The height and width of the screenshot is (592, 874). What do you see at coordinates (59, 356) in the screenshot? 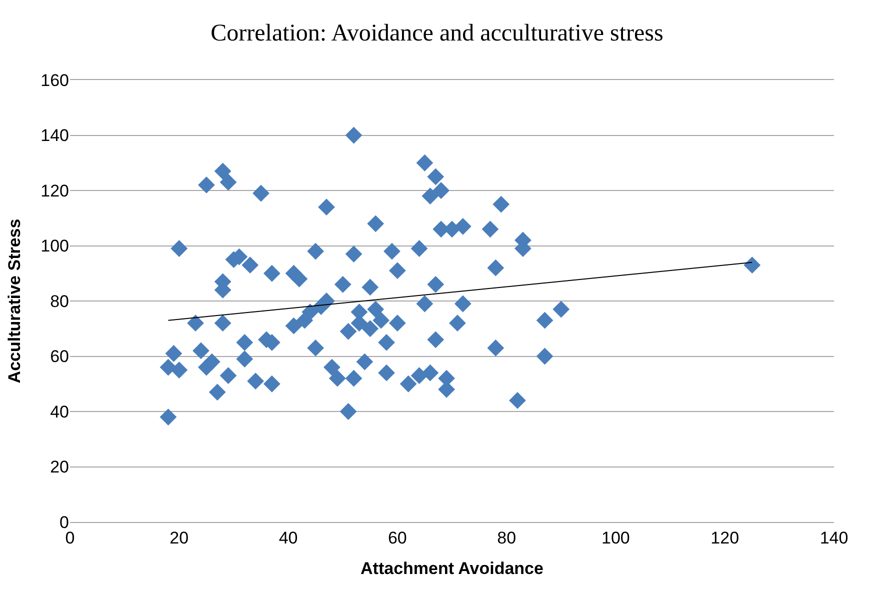
I see `y-tick-label: 60` at bounding box center [59, 356].